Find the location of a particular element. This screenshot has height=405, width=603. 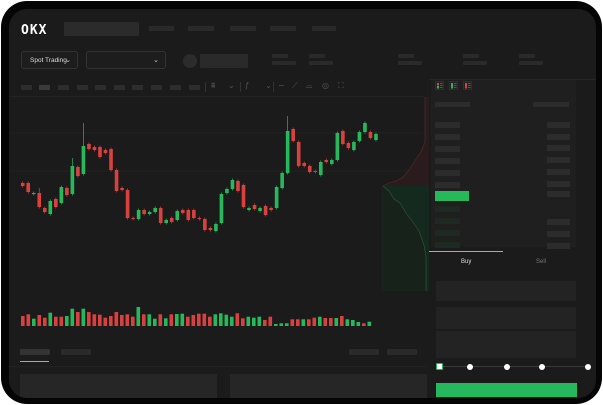

interval-button-active is located at coordinates (44, 87).